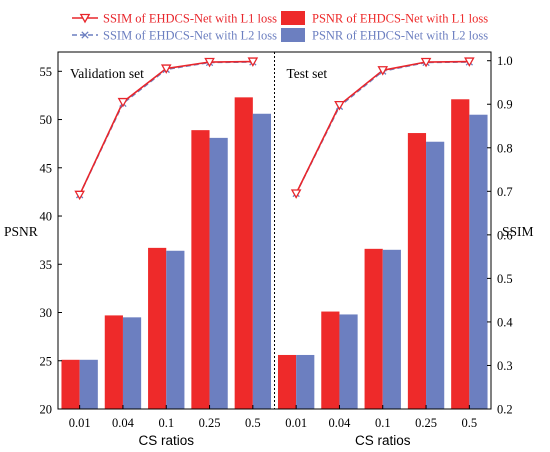 This screenshot has width=550, height=452. Describe the element at coordinates (307, 73) in the screenshot. I see `panel-label: Test set` at that location.